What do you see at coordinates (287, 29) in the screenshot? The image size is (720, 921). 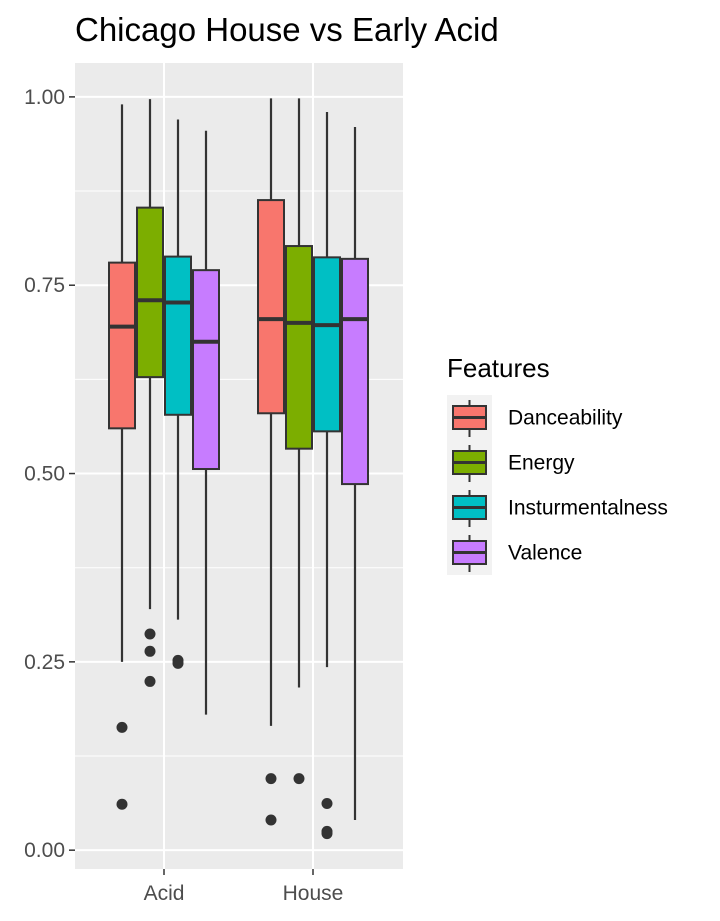 I see `chart-title: Chicago House vs Early Acid` at bounding box center [287, 29].